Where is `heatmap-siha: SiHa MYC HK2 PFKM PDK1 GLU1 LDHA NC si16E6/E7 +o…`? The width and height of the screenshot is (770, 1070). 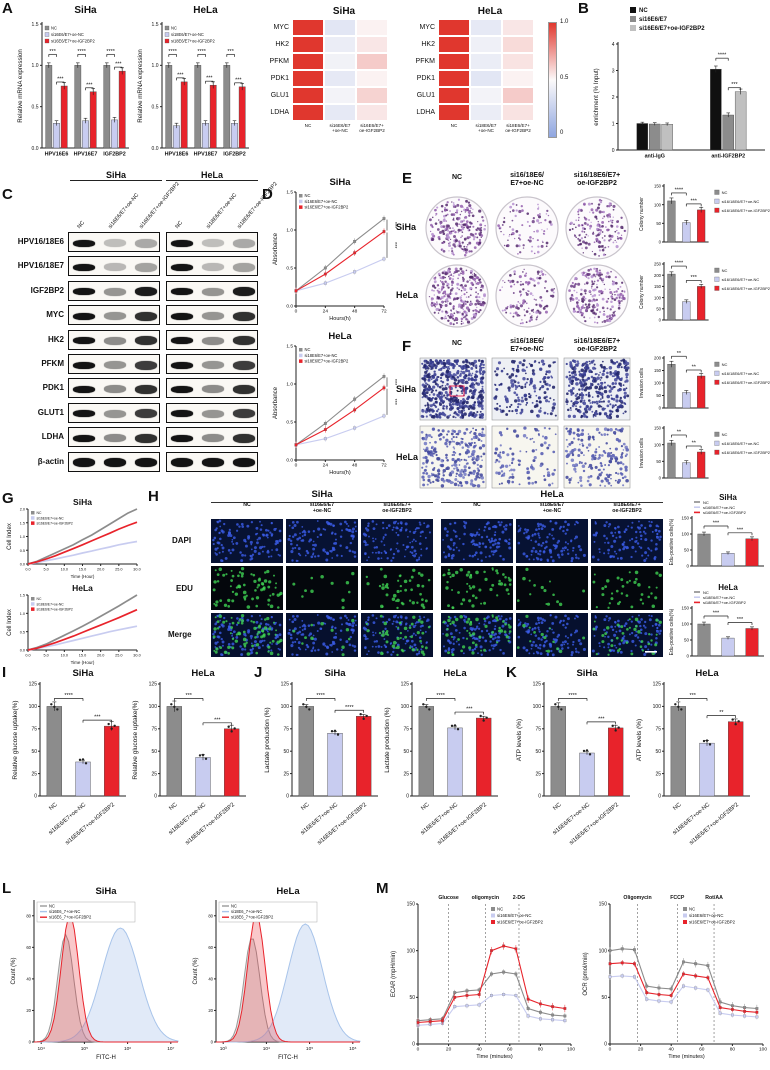 heatmap-siha: SiHa MYC HK2 PFKM PDK1 GLU1 LDHA NC si16E6/E7 +o… is located at coordinates (329, 85).